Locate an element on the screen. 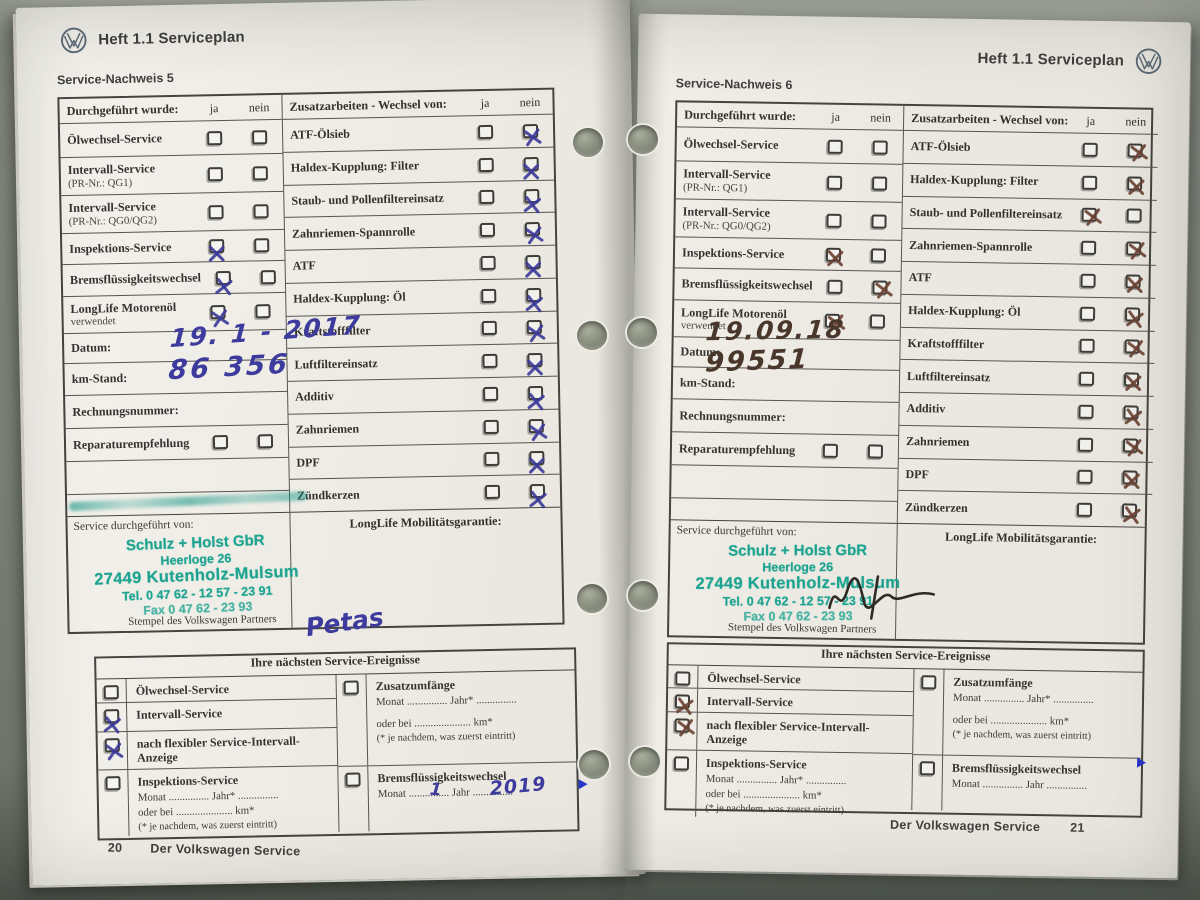 The width and height of the screenshot is (1200, 900). row-label: Additiv is located at coordinates (314, 397).